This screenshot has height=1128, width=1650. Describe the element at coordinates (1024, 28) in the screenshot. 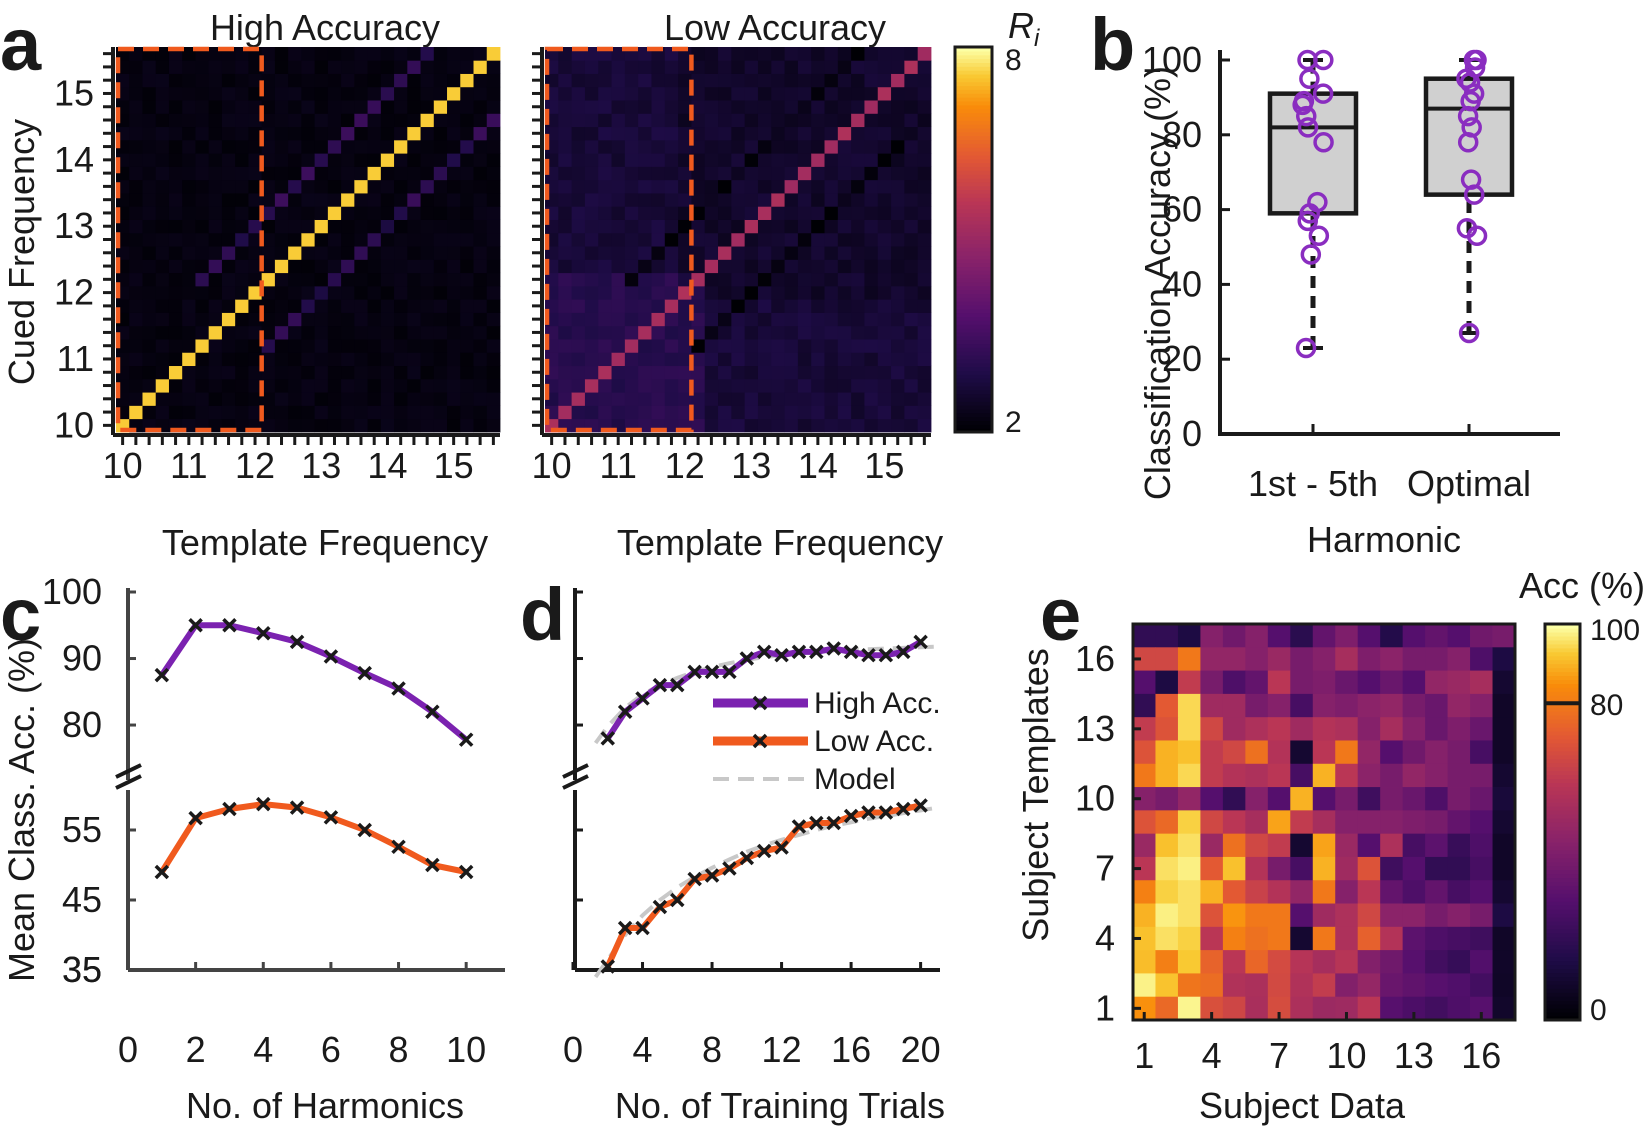

I see `panel-a-colorbar-label: Ri` at that location.